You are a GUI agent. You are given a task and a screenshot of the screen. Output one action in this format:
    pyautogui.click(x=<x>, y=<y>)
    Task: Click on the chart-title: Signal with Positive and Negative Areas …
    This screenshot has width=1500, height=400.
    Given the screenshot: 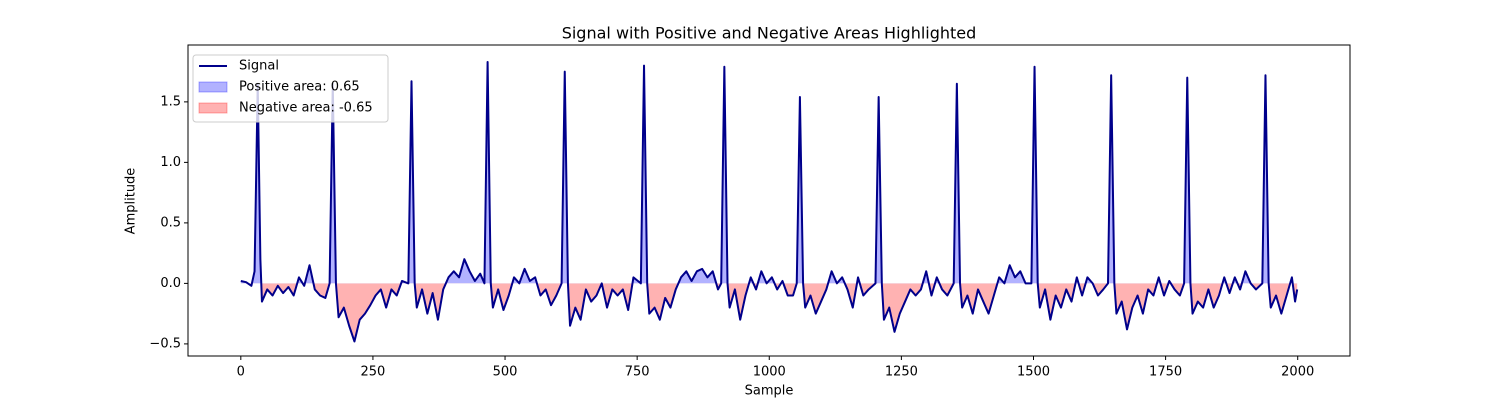 What is the action you would take?
    pyautogui.click(x=769, y=33)
    